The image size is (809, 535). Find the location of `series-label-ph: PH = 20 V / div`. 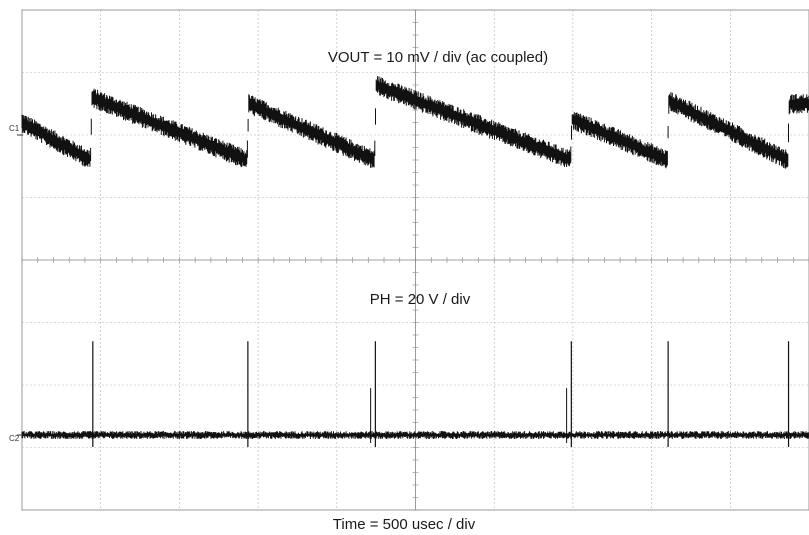

series-label-ph: PH = 20 V / div is located at coordinates (420, 299).